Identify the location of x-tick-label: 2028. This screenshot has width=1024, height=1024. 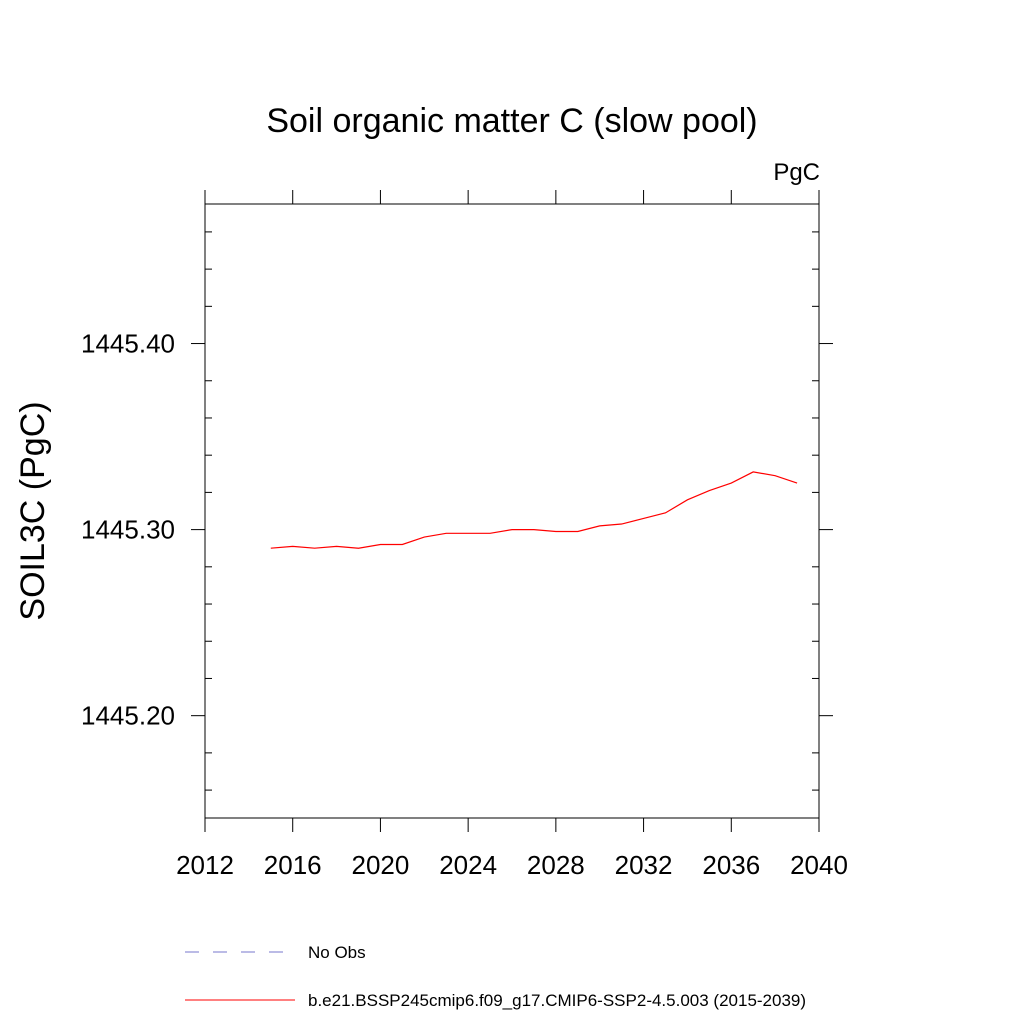
(556, 865).